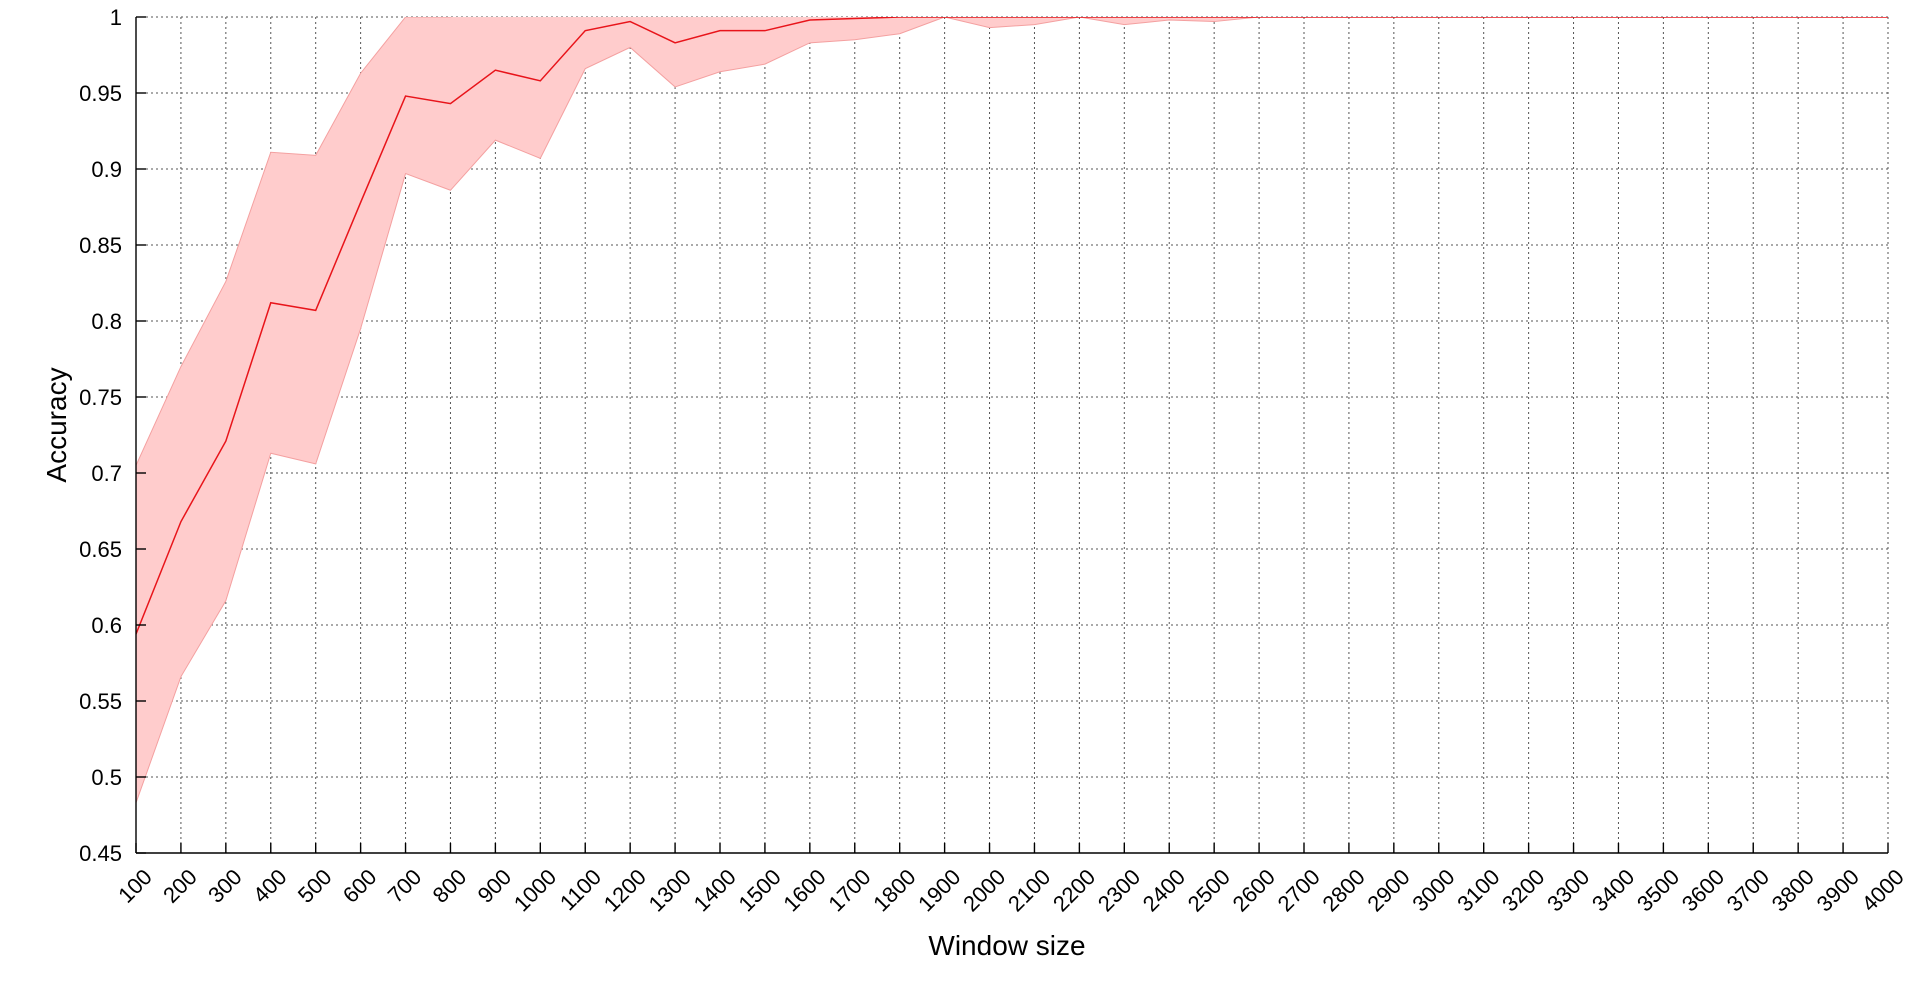 This screenshot has width=1920, height=993. What do you see at coordinates (100, 397) in the screenshot?
I see `y-tick-label: 0.75` at bounding box center [100, 397].